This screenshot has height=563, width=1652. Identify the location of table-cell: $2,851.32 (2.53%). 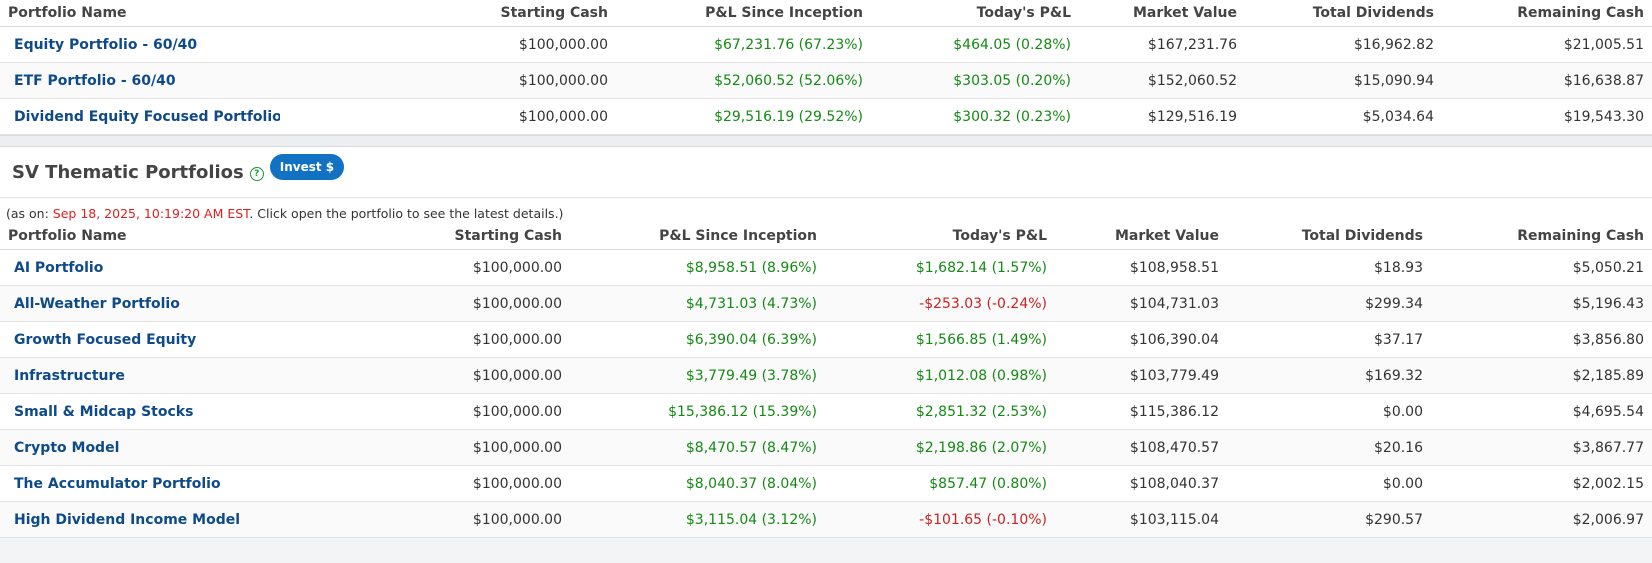
(940, 411).